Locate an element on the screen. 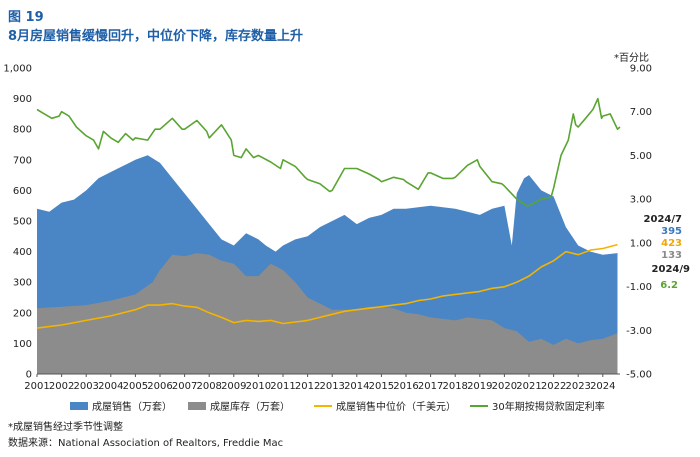 This screenshot has width=700, height=457. legend-item-rate: 30年期按揭贷款固定利率 is located at coordinates (537, 405).